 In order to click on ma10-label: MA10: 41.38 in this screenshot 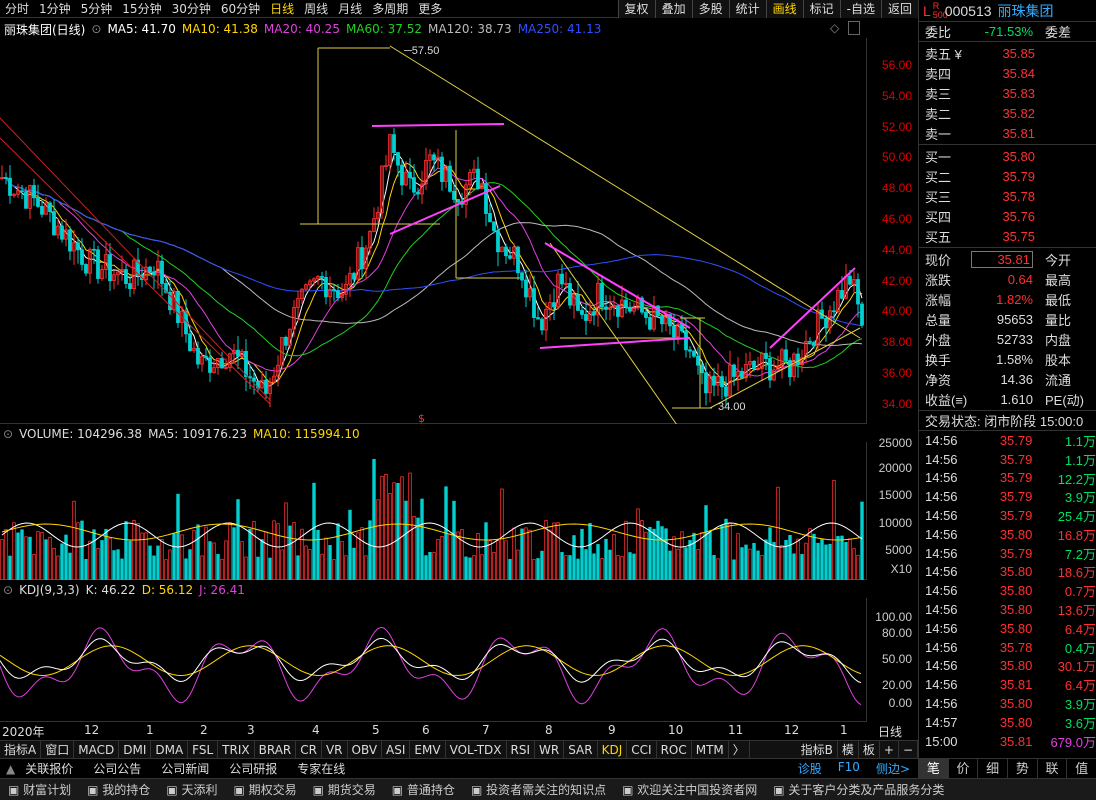, I will do `click(219, 29)`.